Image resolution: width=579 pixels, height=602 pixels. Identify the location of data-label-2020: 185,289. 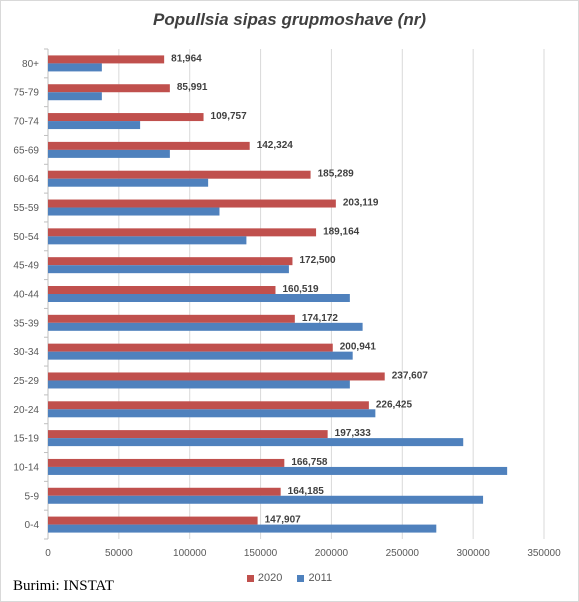
(336, 174).